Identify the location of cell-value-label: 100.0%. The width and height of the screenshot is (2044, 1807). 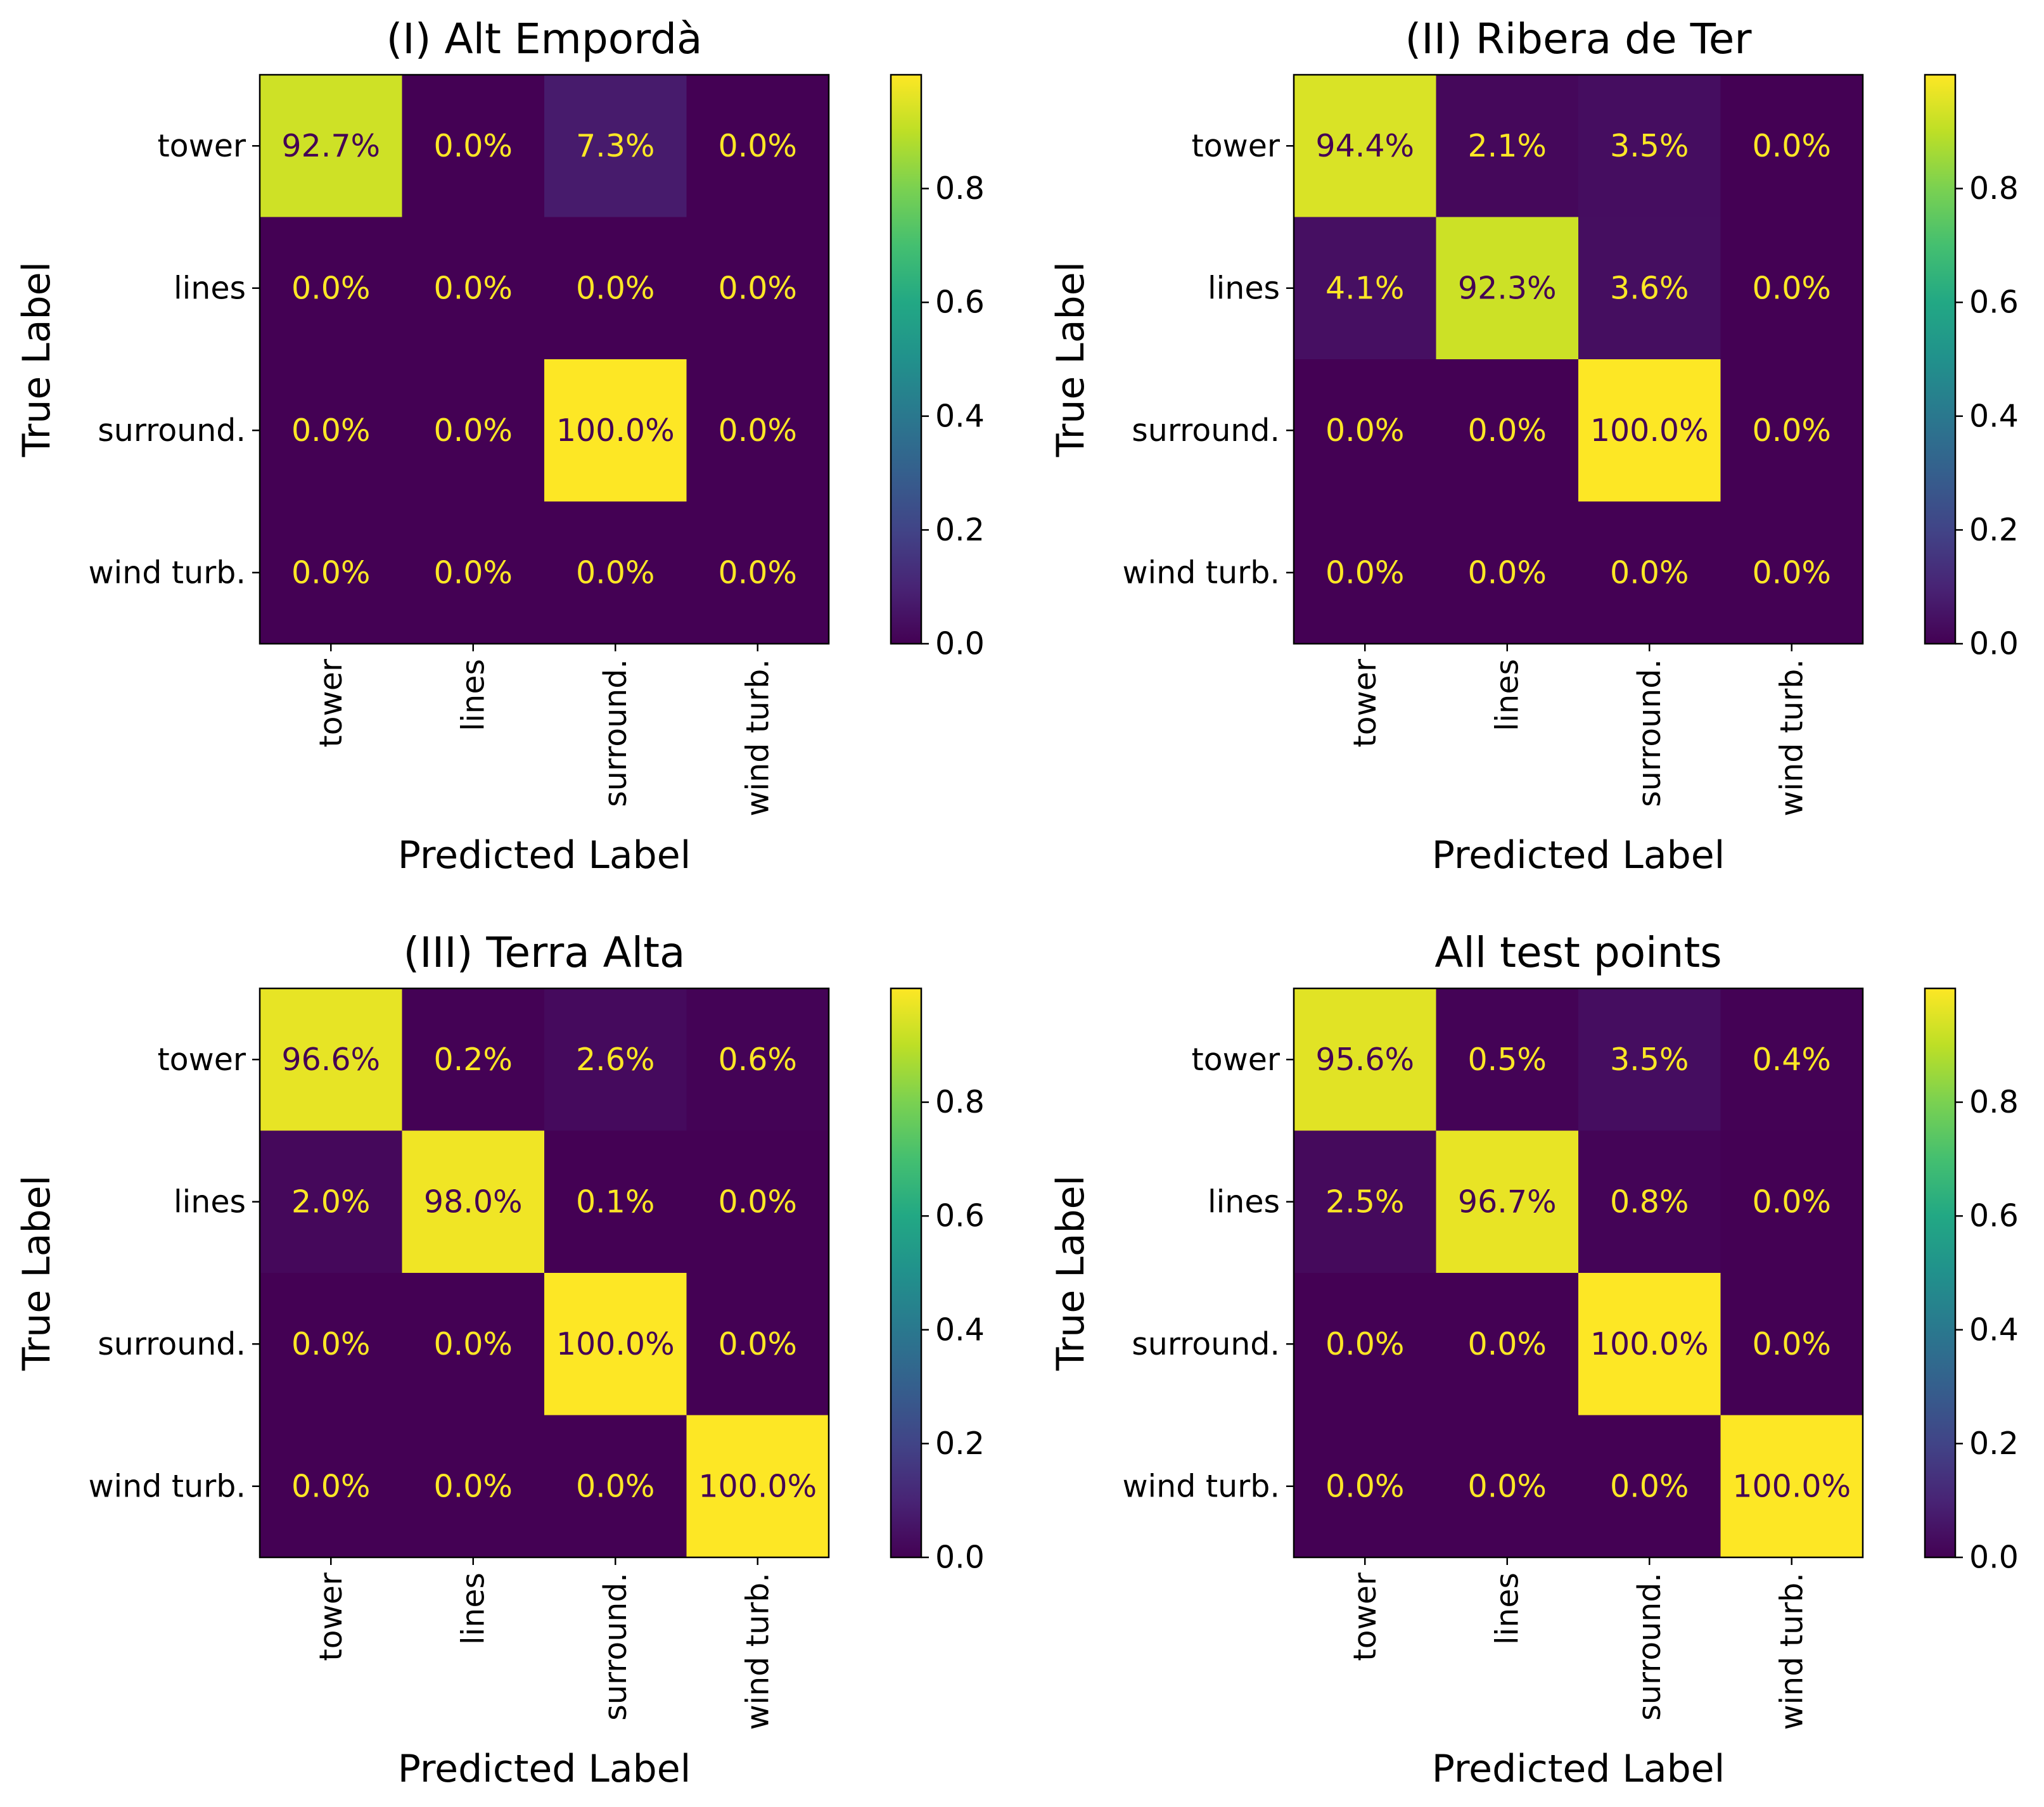
(615, 1344).